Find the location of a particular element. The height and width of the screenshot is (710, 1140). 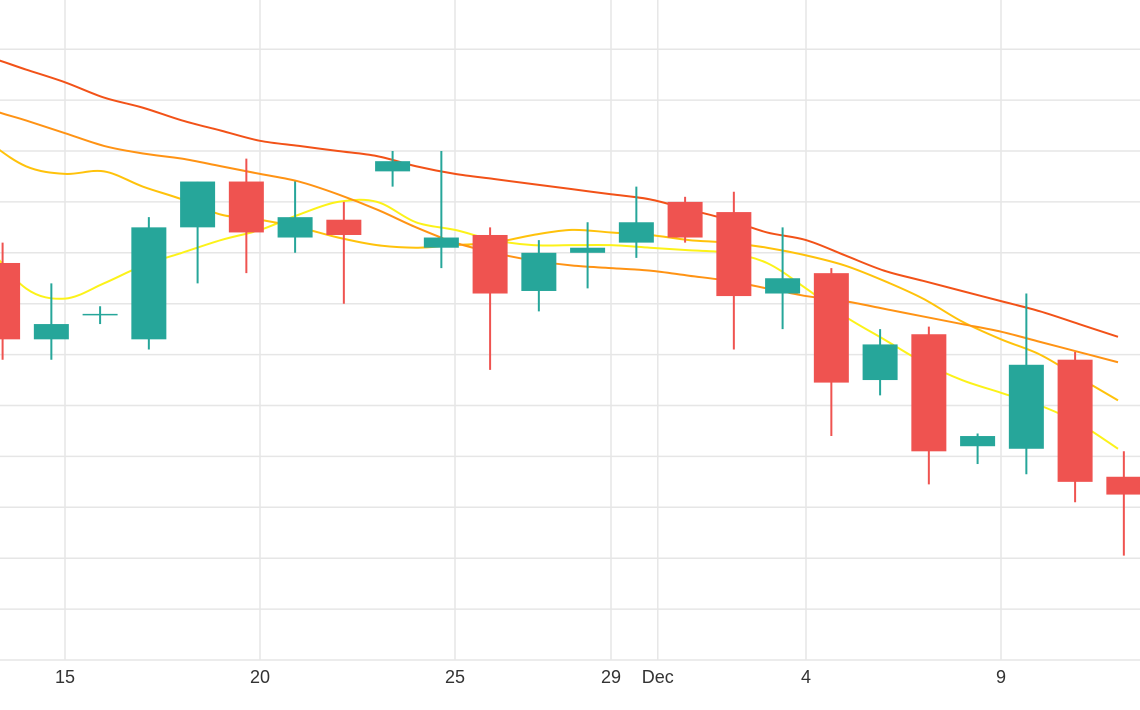

x-tick-label: 25 is located at coordinates (455, 677).